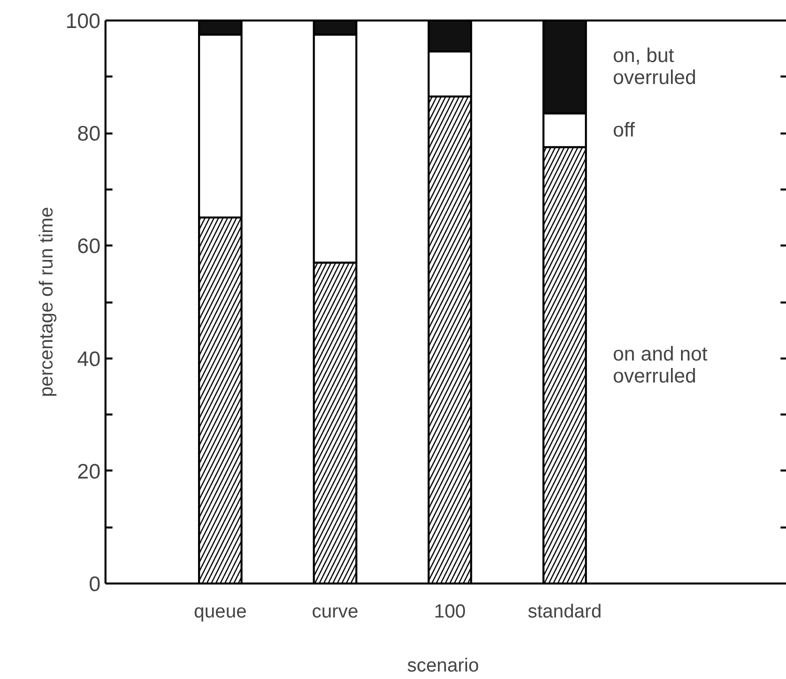 Image resolution: width=786 pixels, height=679 pixels. I want to click on x-axis-title: scenario, so click(443, 666).